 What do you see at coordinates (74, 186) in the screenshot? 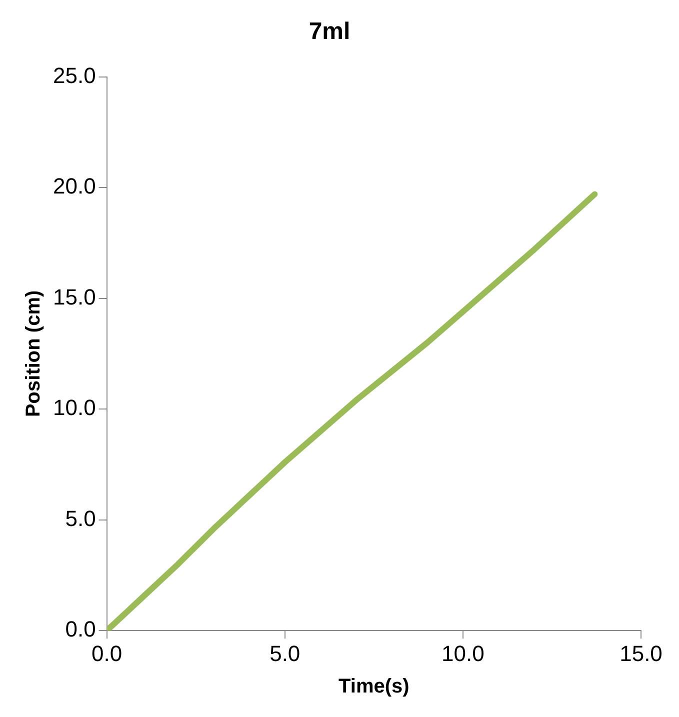
I see `y-tick-label: 20.0` at bounding box center [74, 186].